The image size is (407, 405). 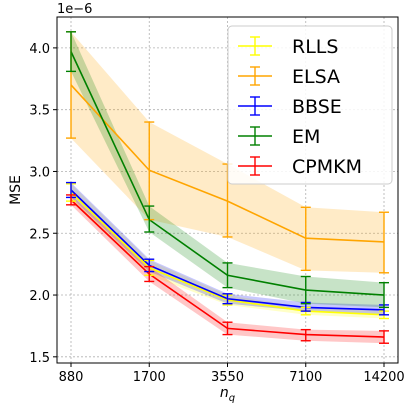 I want to click on x-axis-label: nq, so click(x=227, y=394).